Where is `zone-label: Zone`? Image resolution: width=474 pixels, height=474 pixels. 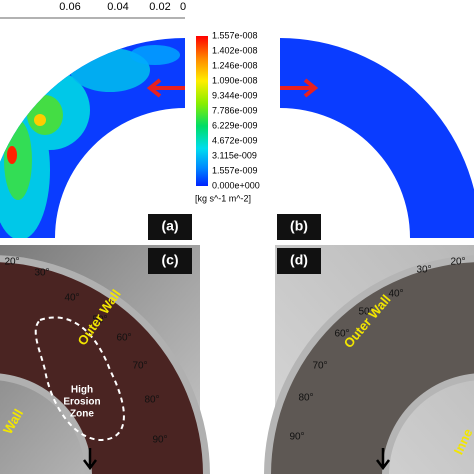 zone-label: Zone is located at coordinates (82, 414).